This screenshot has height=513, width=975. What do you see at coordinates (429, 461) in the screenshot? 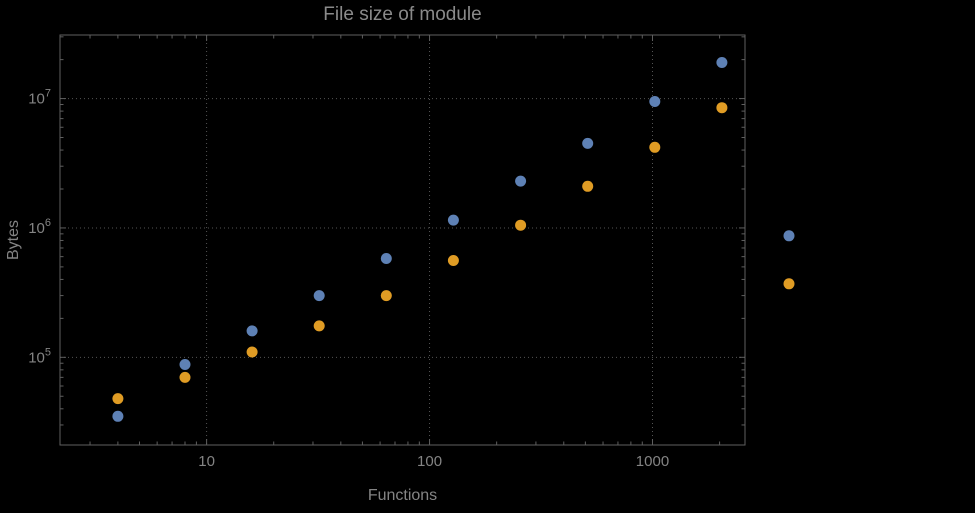
I see `x-tick-label: 100` at bounding box center [429, 461].